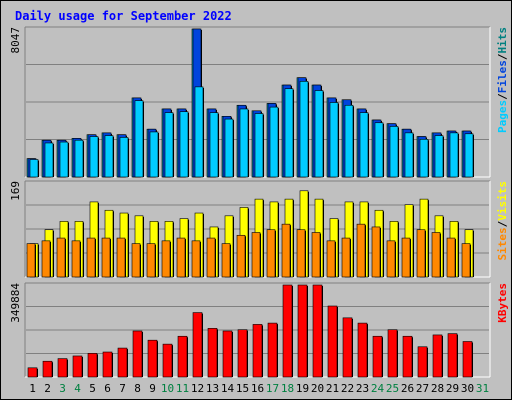  I want to click on day-label: 18, so click(287, 388).